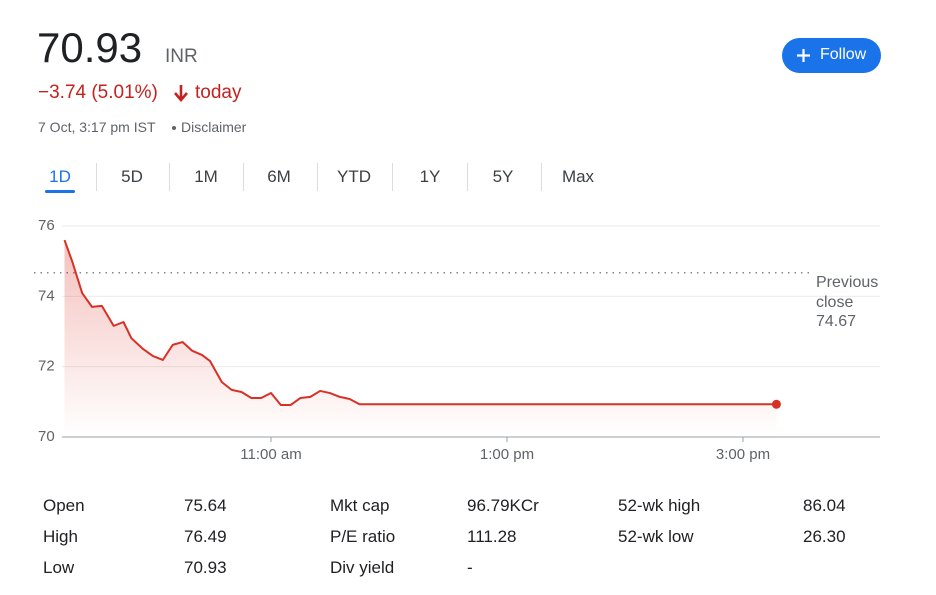  What do you see at coordinates (362, 567) in the screenshot?
I see `stat-label: Div yield` at bounding box center [362, 567].